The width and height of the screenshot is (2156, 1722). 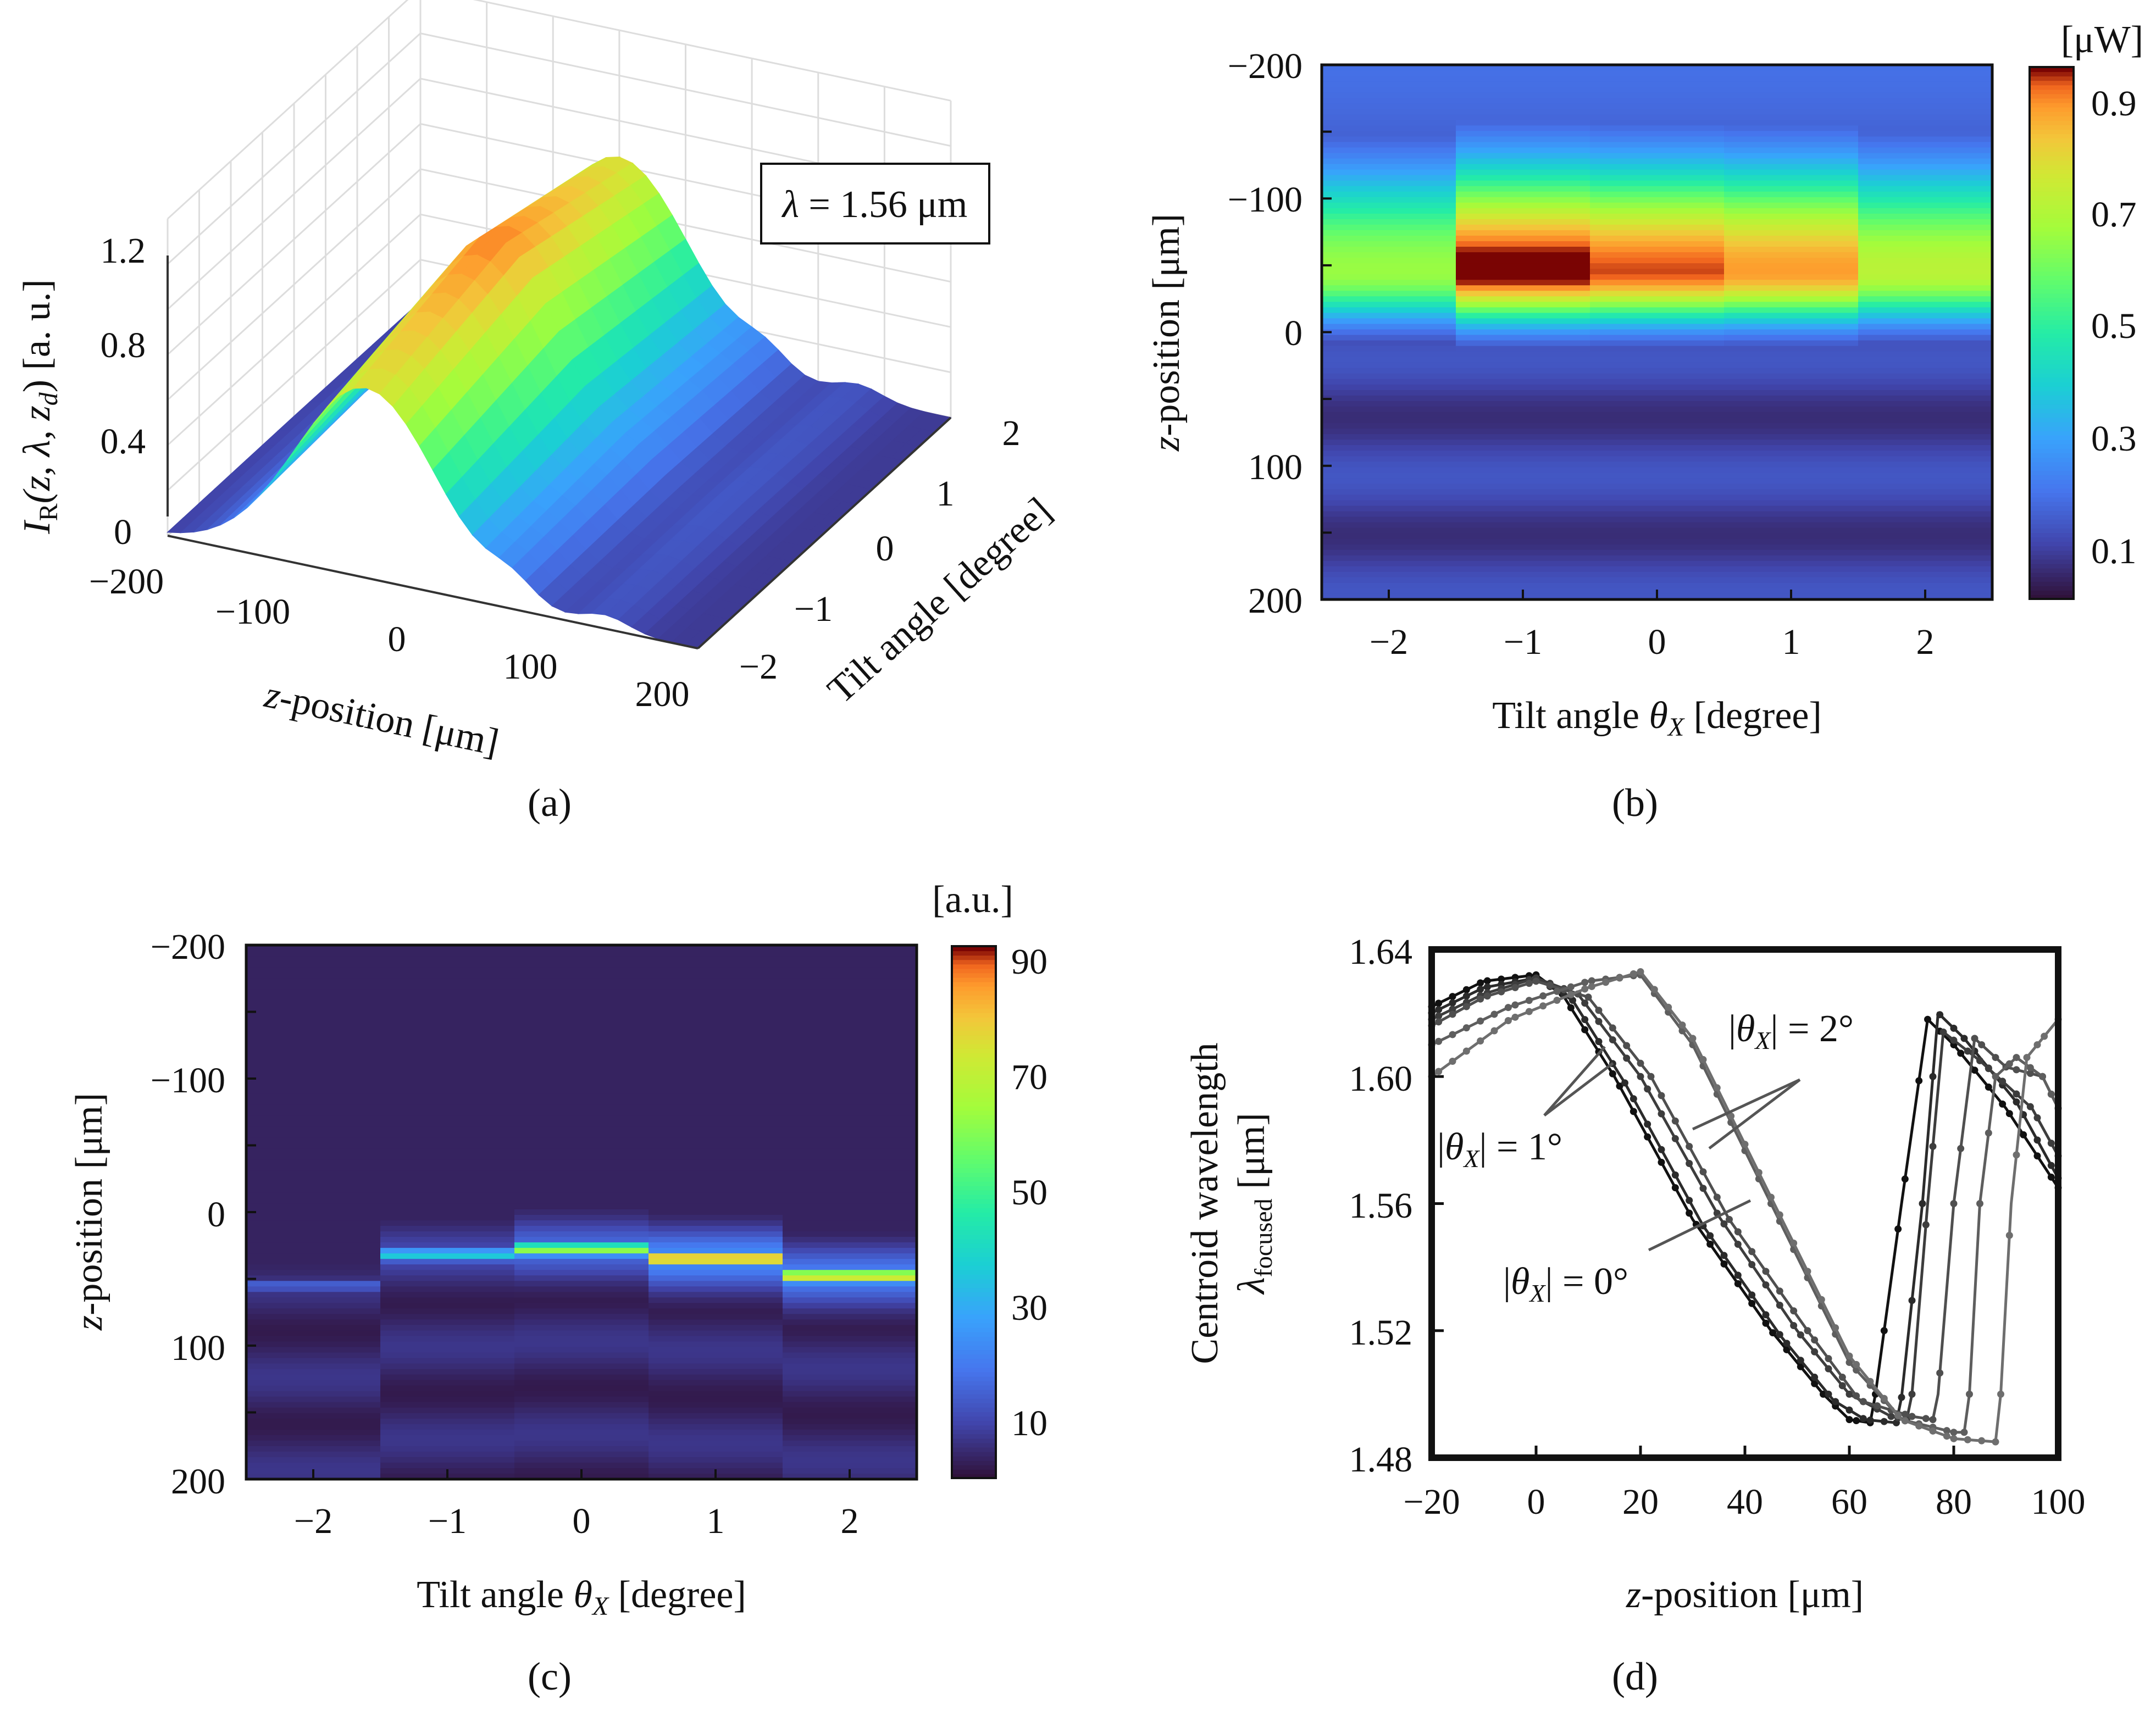 What do you see at coordinates (1265, 66) in the screenshot?
I see `b-ytick-0: −200` at bounding box center [1265, 66].